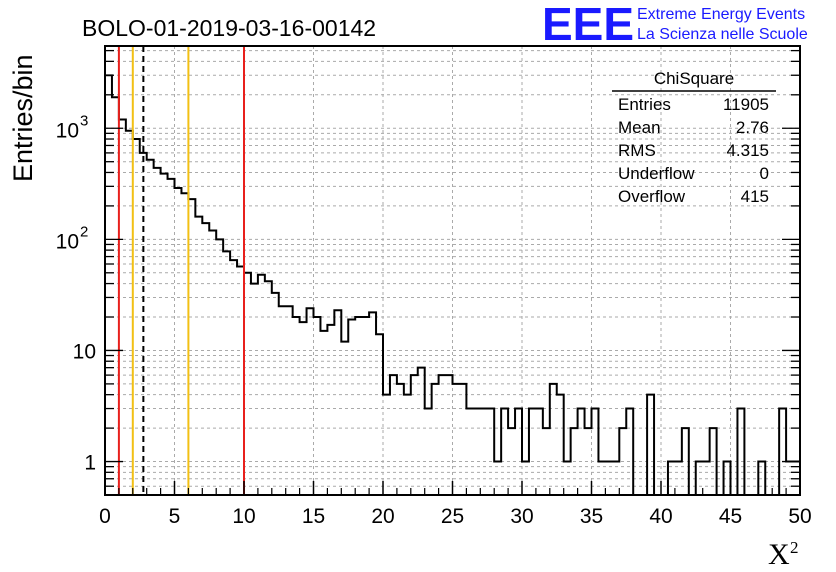  I want to click on logo-line-2: La Scienza nelle Scuole, so click(722, 34).